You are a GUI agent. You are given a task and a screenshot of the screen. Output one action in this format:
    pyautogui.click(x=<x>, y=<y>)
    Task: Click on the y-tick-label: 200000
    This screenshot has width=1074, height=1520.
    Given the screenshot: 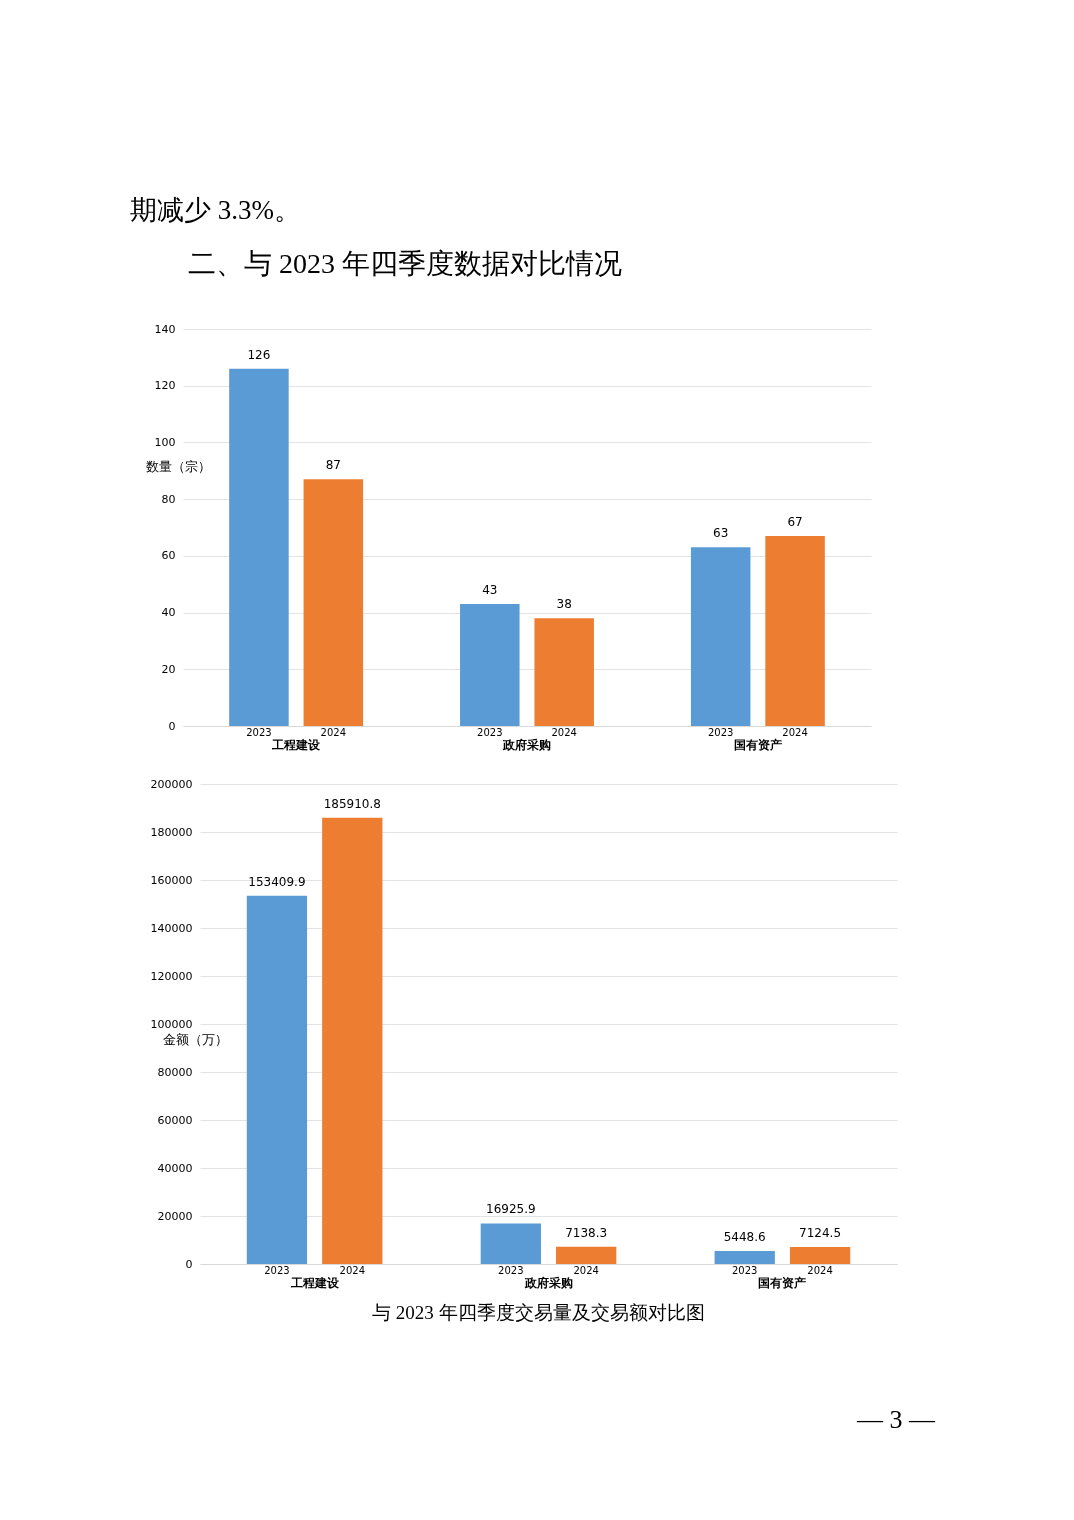 What is the action you would take?
    pyautogui.click(x=171, y=784)
    